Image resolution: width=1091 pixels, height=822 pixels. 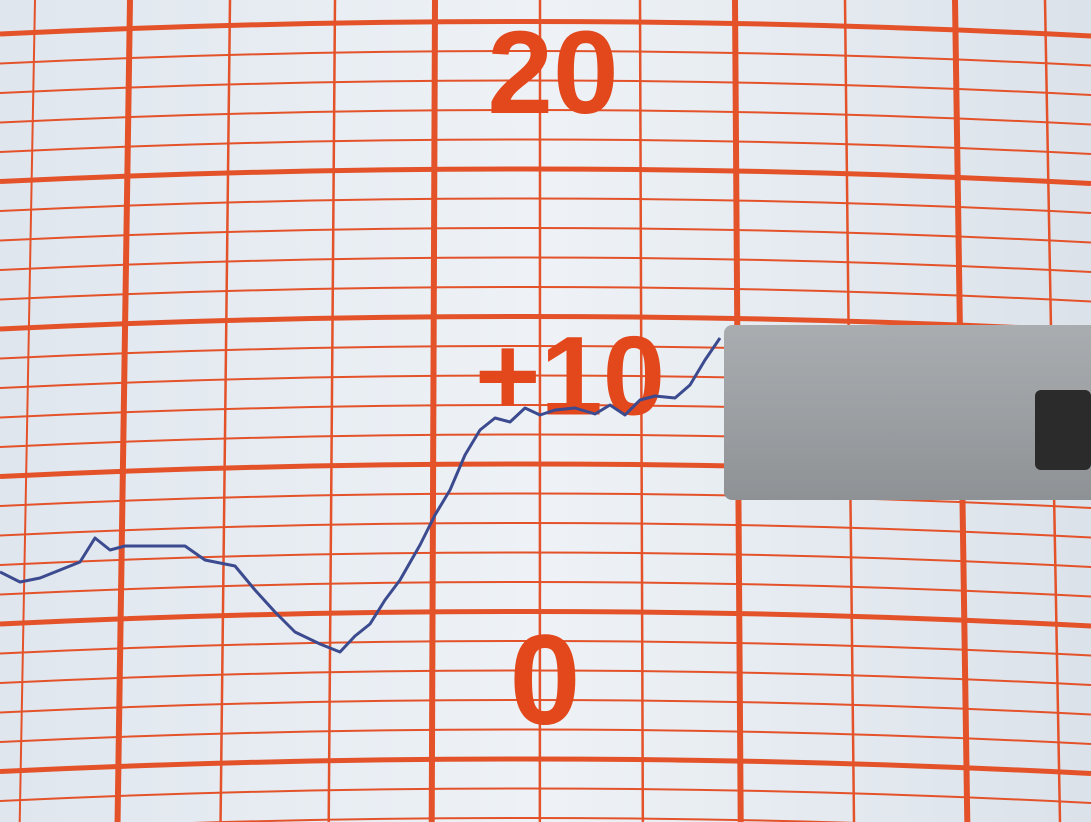 What do you see at coordinates (907, 412) in the screenshot?
I see `pen-holder` at bounding box center [907, 412].